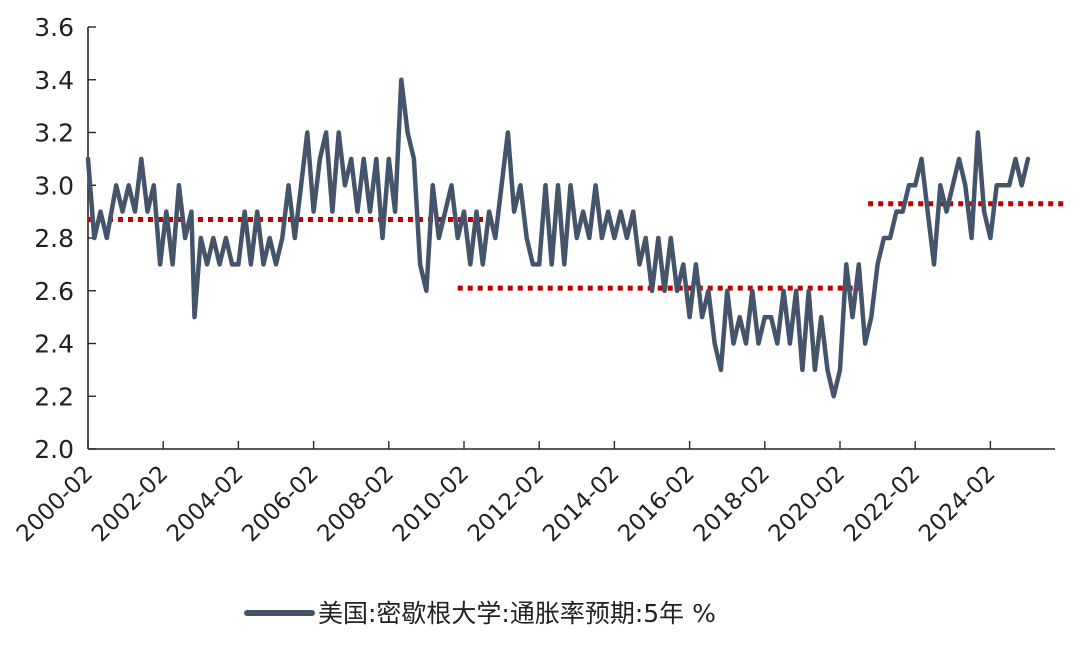 The width and height of the screenshot is (1080, 654). Describe the element at coordinates (130, 504) in the screenshot. I see `x-tick-label: 2002-02` at that location.